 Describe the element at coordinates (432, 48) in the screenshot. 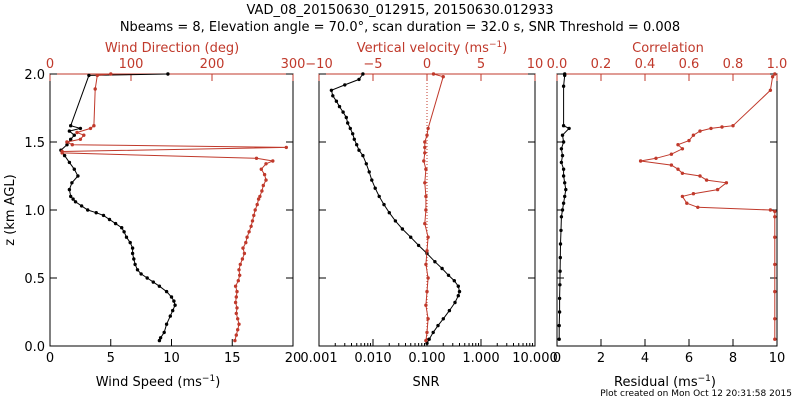

I see `vertical-velocity-axis-label: Vertical velocity (ms−1)` at that location.